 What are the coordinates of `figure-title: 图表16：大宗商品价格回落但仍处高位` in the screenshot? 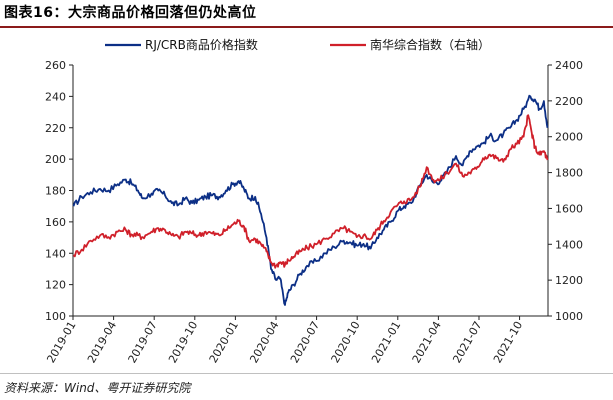 It's located at (130, 13).